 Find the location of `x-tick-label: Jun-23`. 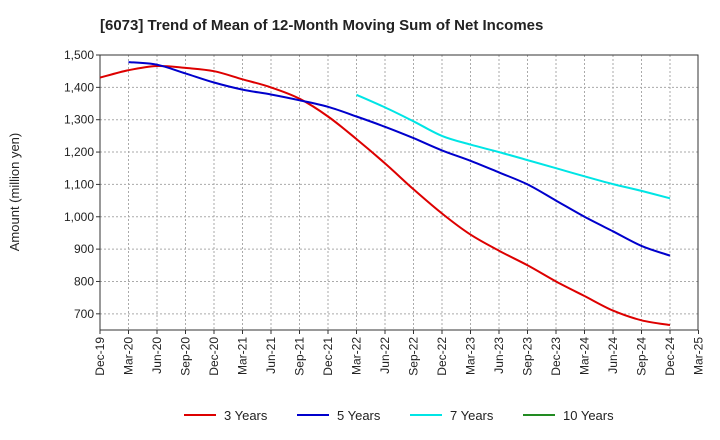

x-tick-label: Jun-23 is located at coordinates (499, 355).